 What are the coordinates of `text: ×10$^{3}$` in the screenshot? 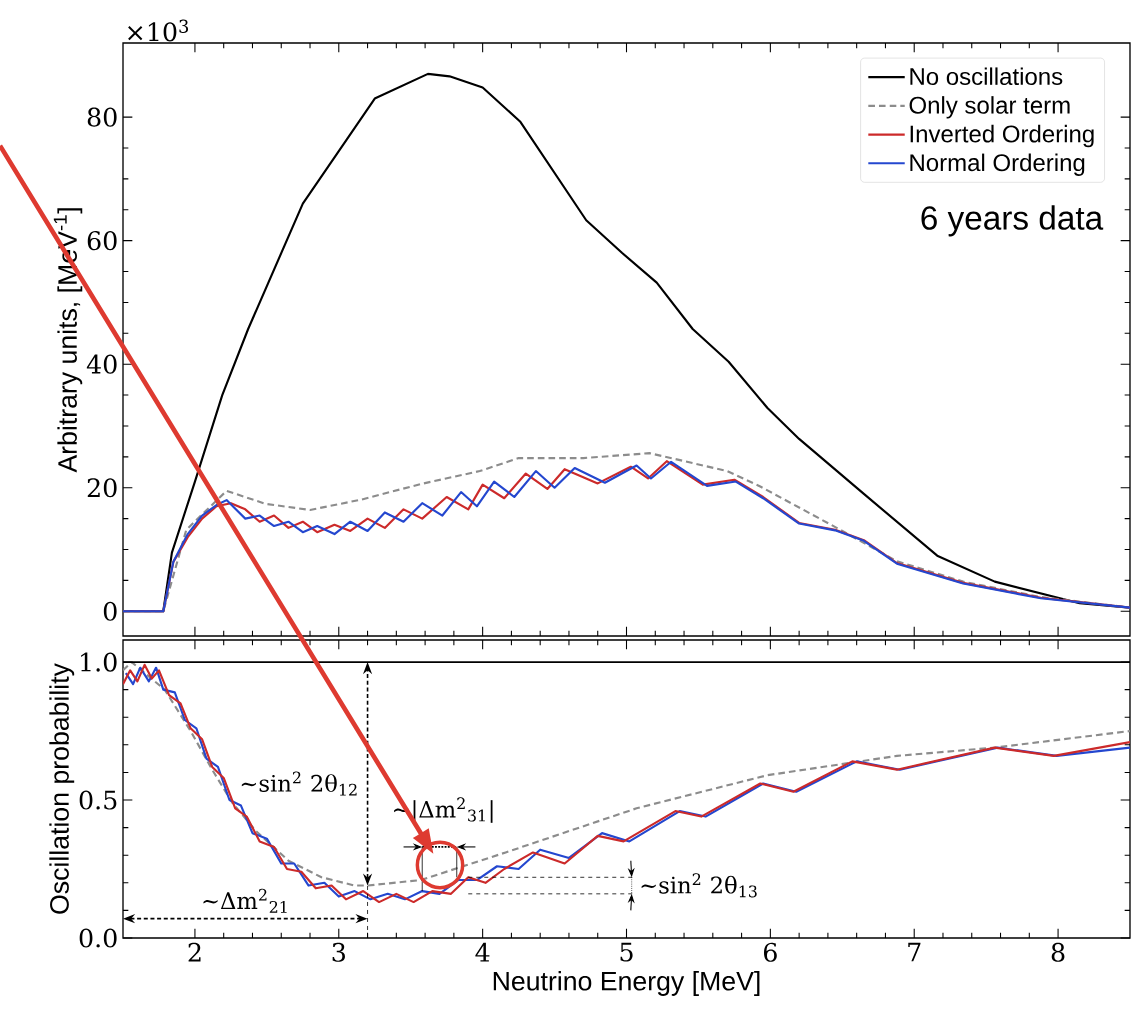 It's located at (158, 30).